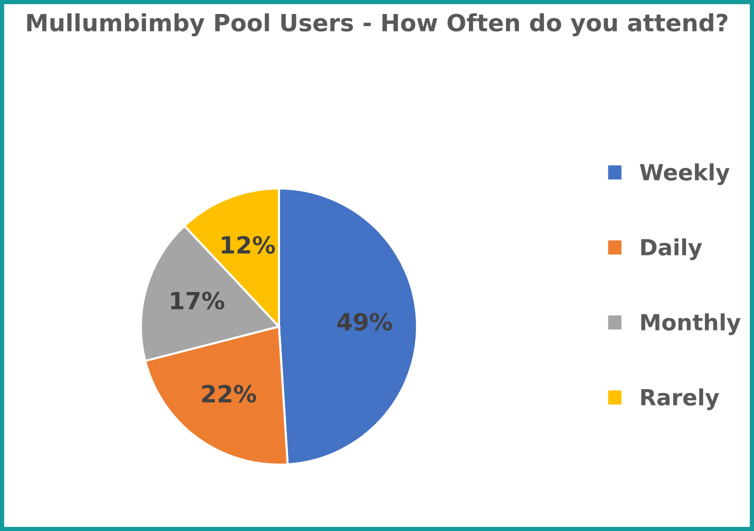 Image resolution: width=754 pixels, height=531 pixels. Describe the element at coordinates (680, 399) in the screenshot. I see `legend-label: Rarely` at that location.